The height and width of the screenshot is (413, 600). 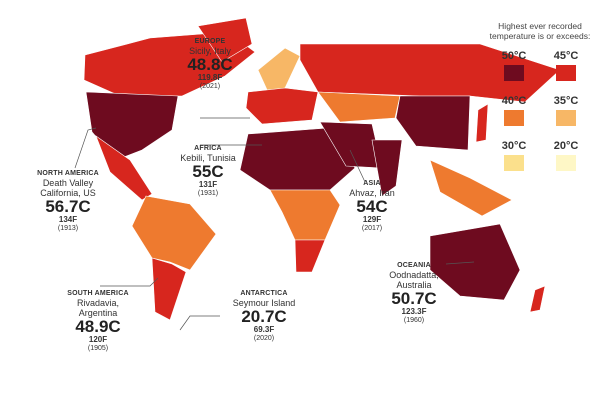 I want to click on annotation: AFRICA Kebili, Tunisia 55C 131F (1931), so click(x=208, y=171).